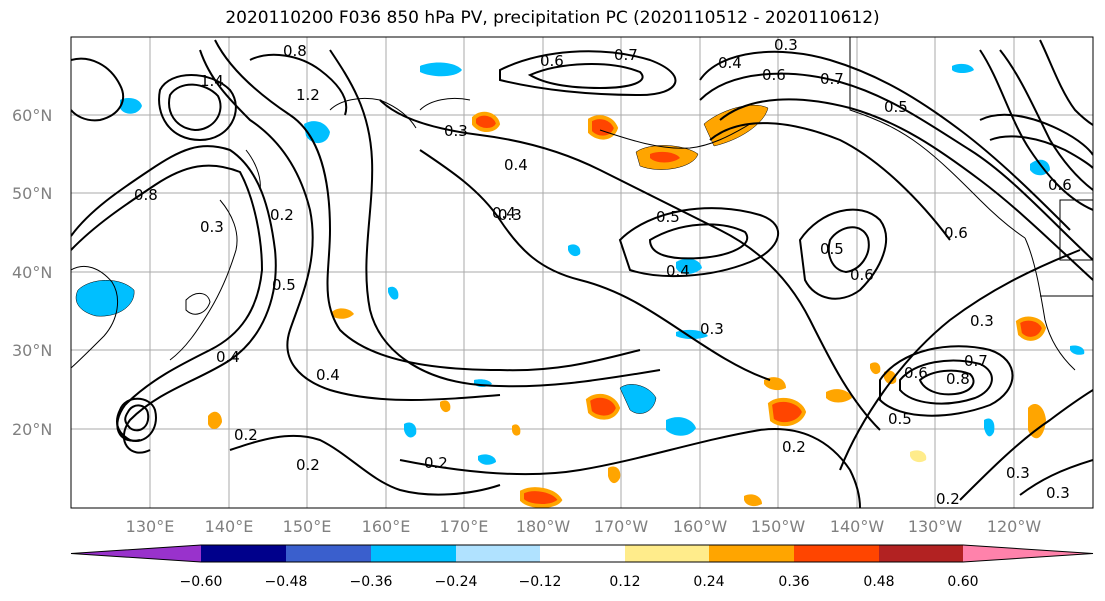  I want to click on colorbar-tick: 0.48, so click(878, 582).